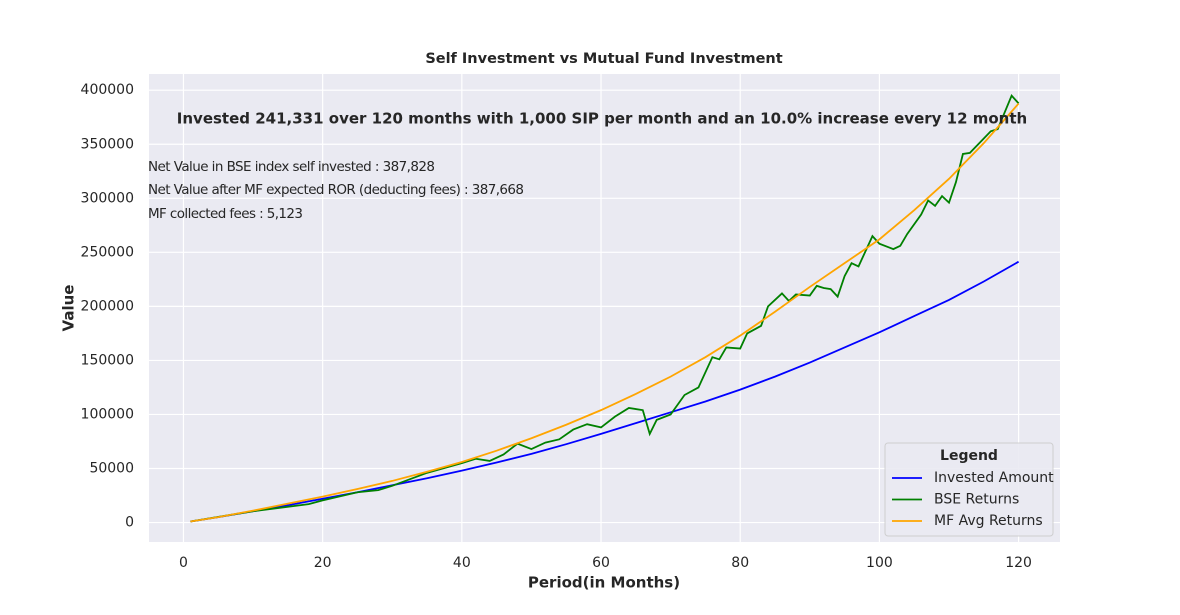 Image resolution: width=1180 pixels, height=615 pixels. I want to click on x-tick-label: 20, so click(323, 563).